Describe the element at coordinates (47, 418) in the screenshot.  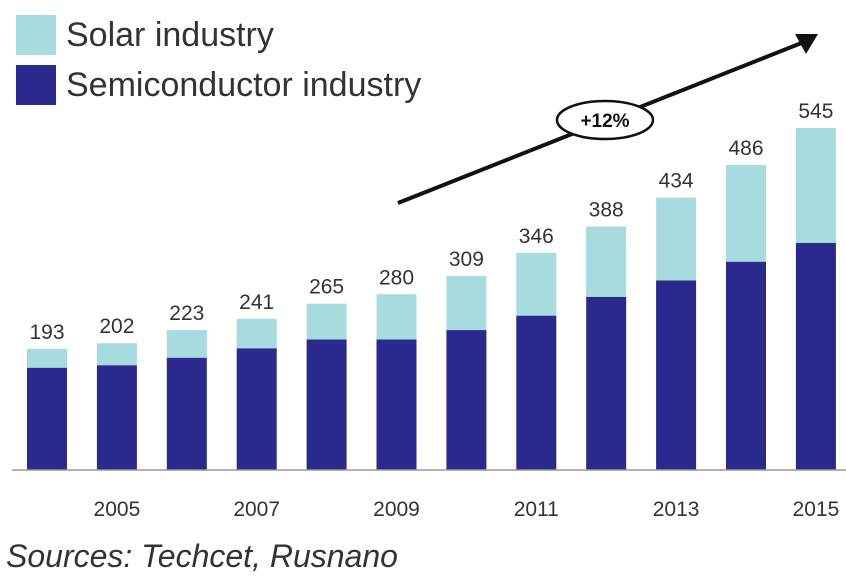
I see `bar-semiconductor-2004` at that location.